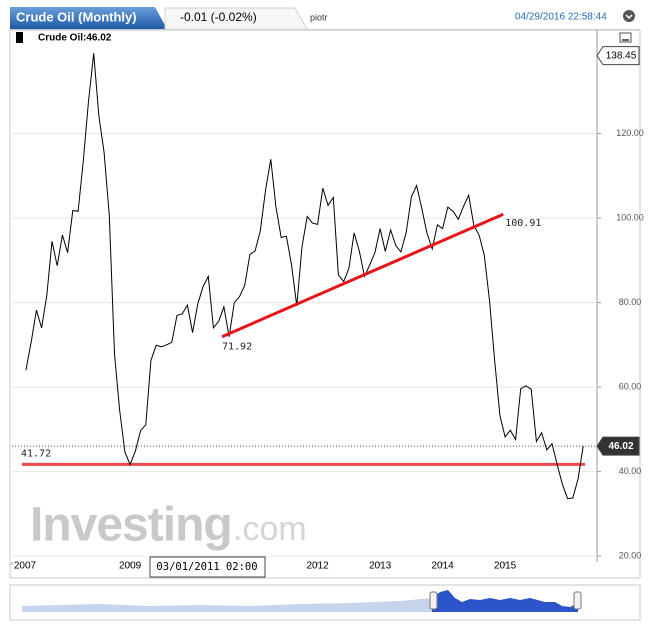  I want to click on max-flag-box, so click(618, 56).